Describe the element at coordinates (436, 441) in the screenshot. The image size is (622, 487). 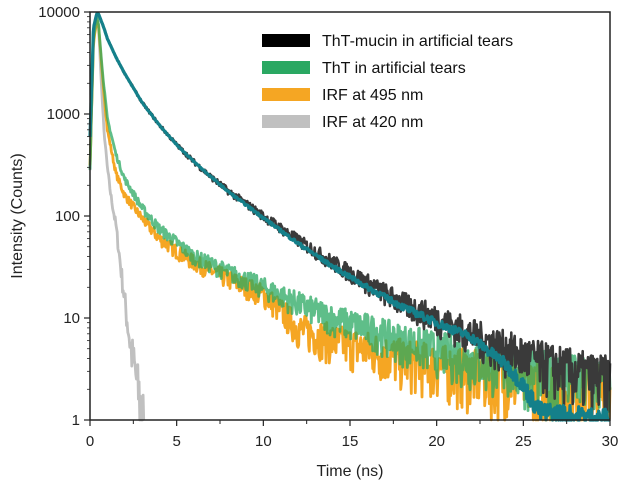
I see `x-tick-label: 20` at that location.